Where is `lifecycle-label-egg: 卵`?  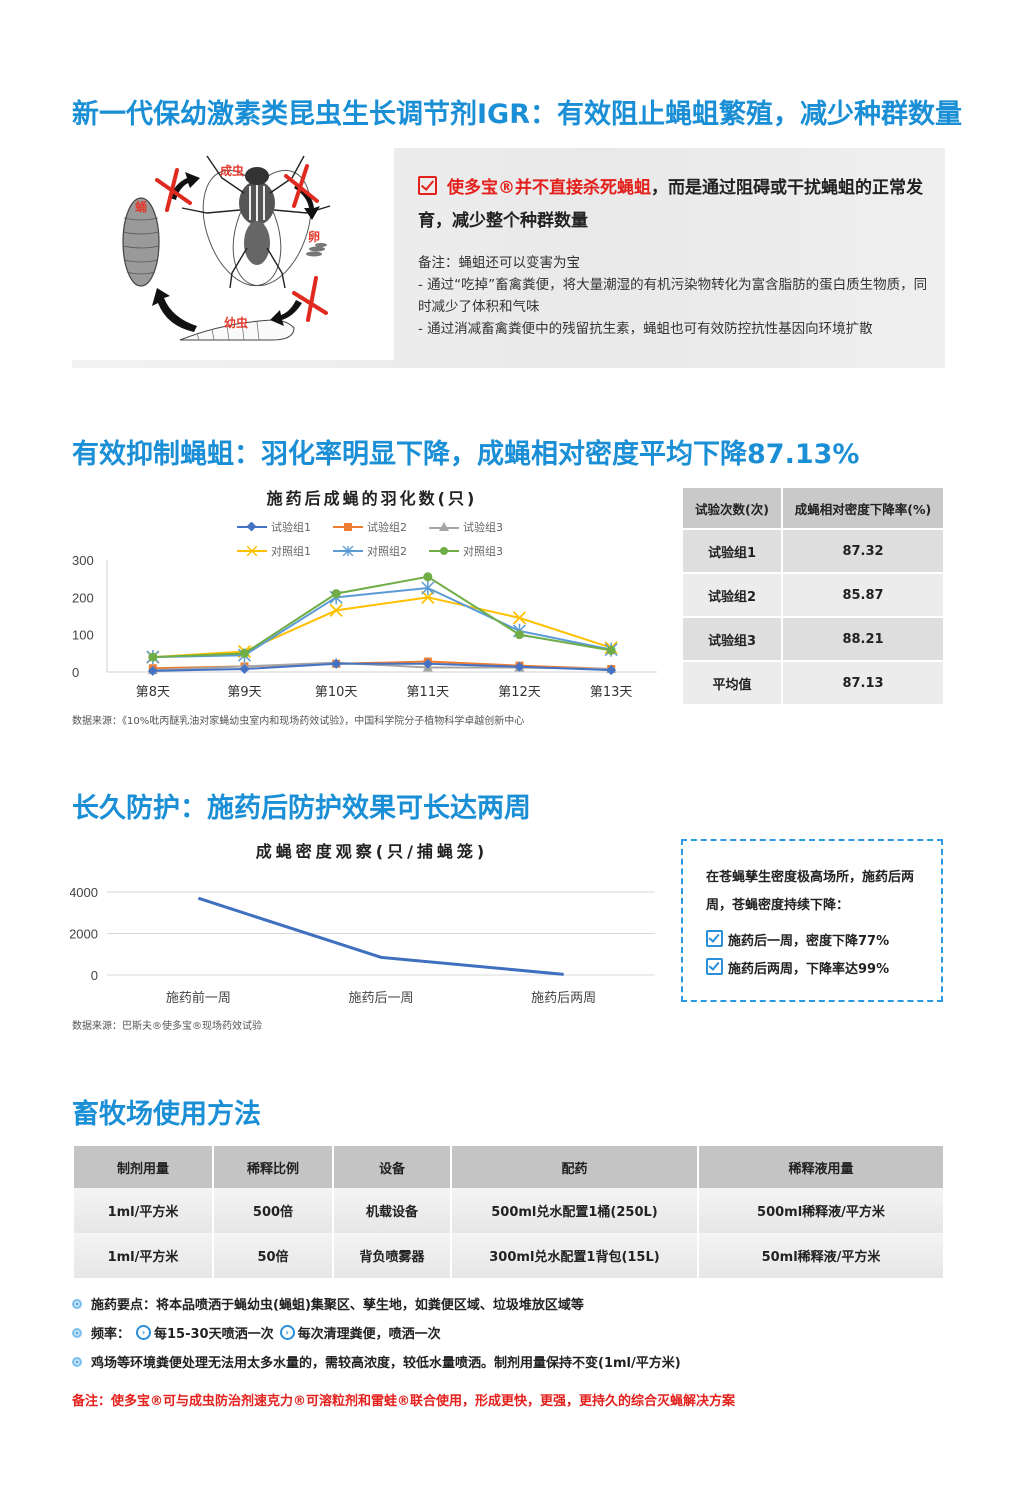 lifecycle-label-egg: 卵 is located at coordinates (314, 237).